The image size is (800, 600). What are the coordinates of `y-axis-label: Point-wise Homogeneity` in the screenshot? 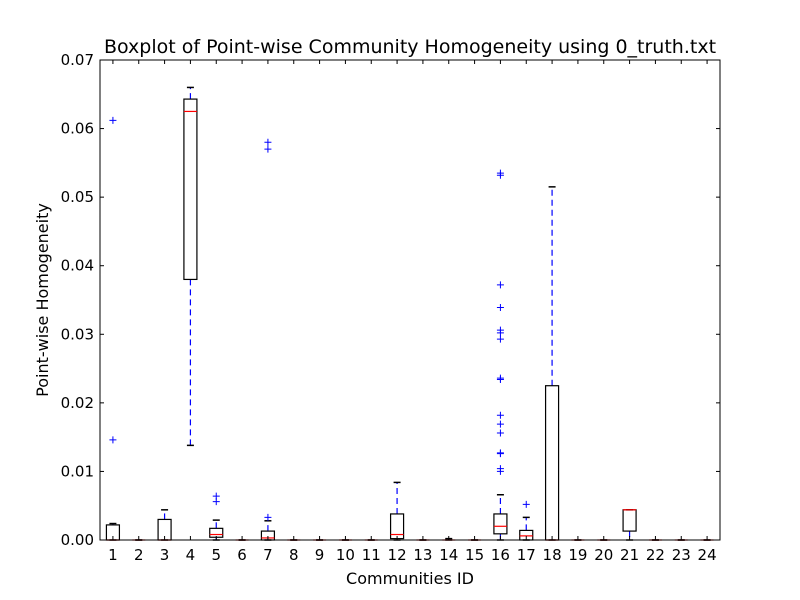 It's located at (42, 300).